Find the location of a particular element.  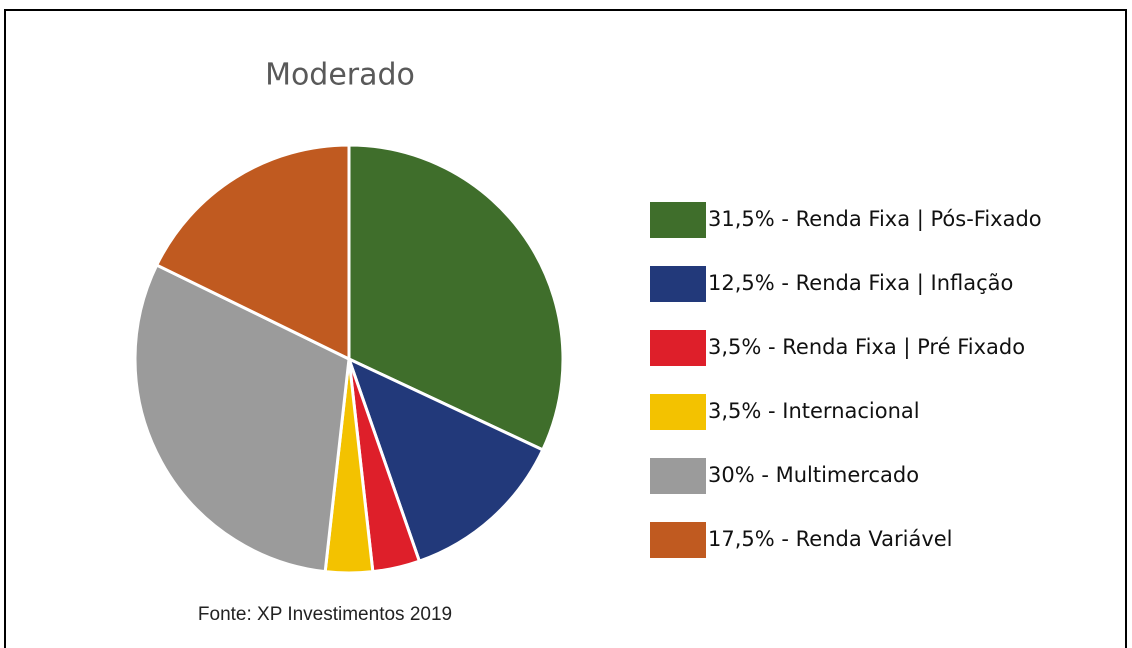

legend-label: 30% - Multimercado is located at coordinates (813, 475).